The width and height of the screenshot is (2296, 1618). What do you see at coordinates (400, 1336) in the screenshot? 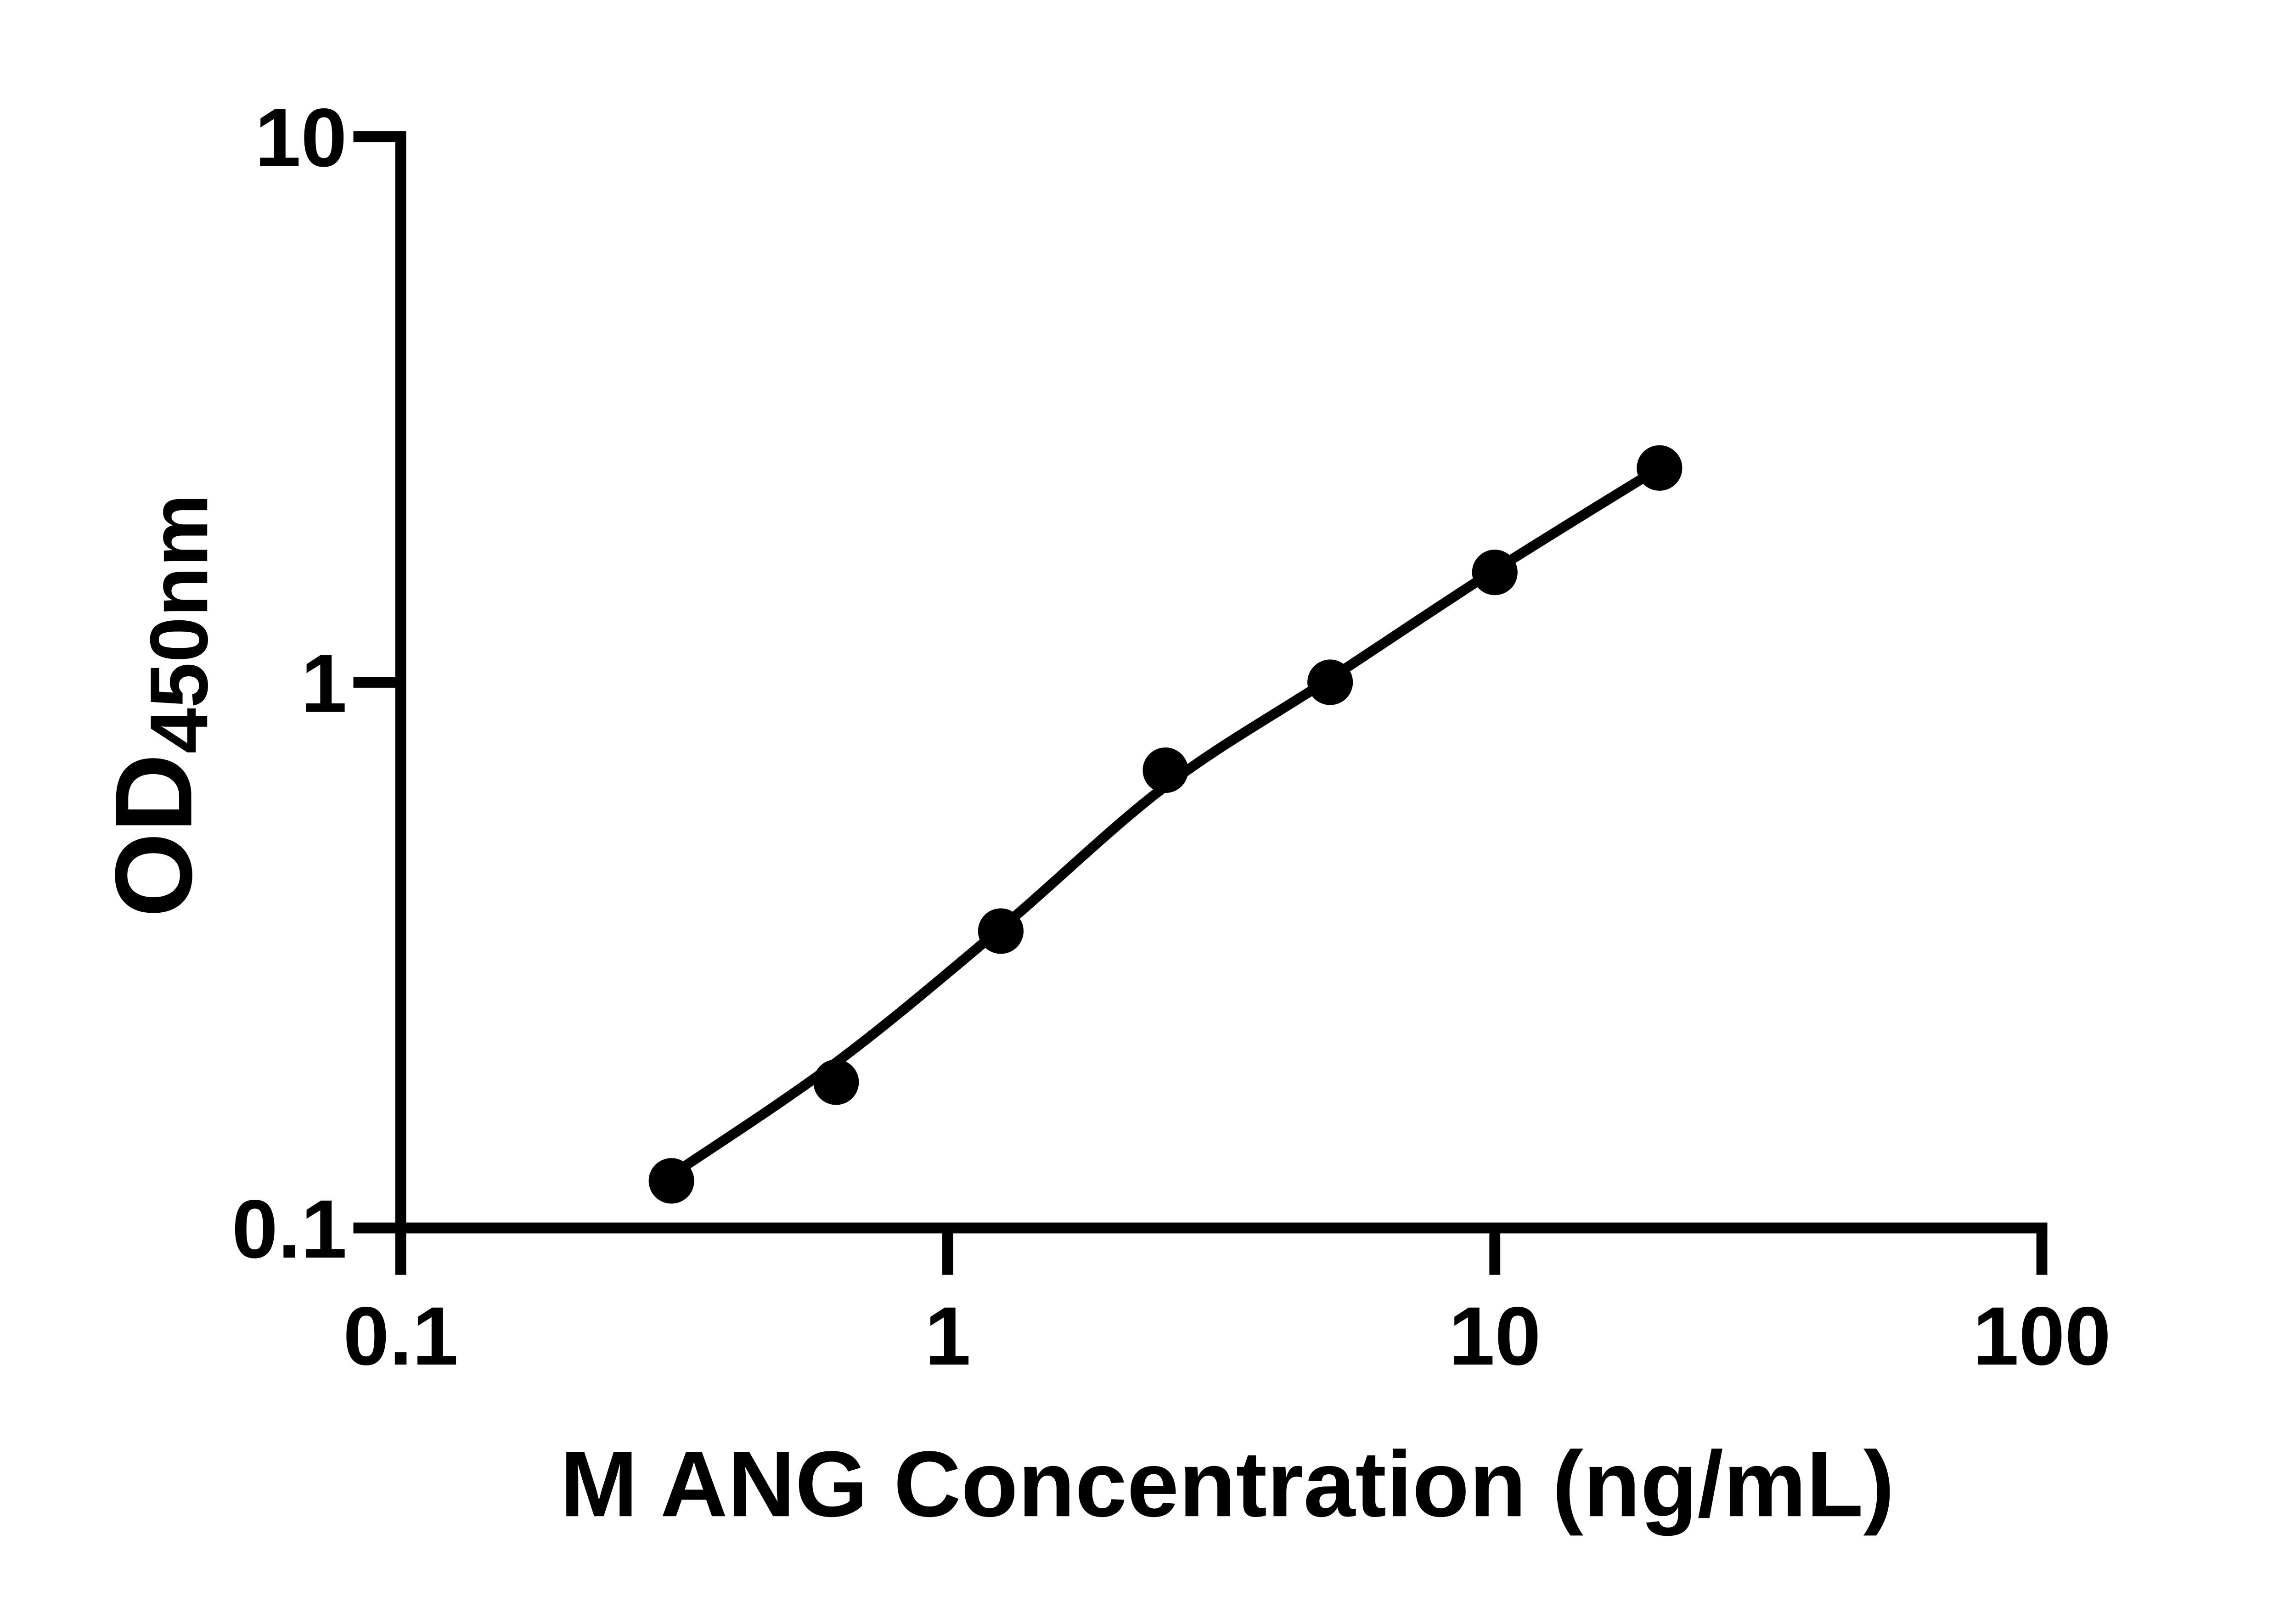
I see `x-tick-label: 0.1` at bounding box center [400, 1336].